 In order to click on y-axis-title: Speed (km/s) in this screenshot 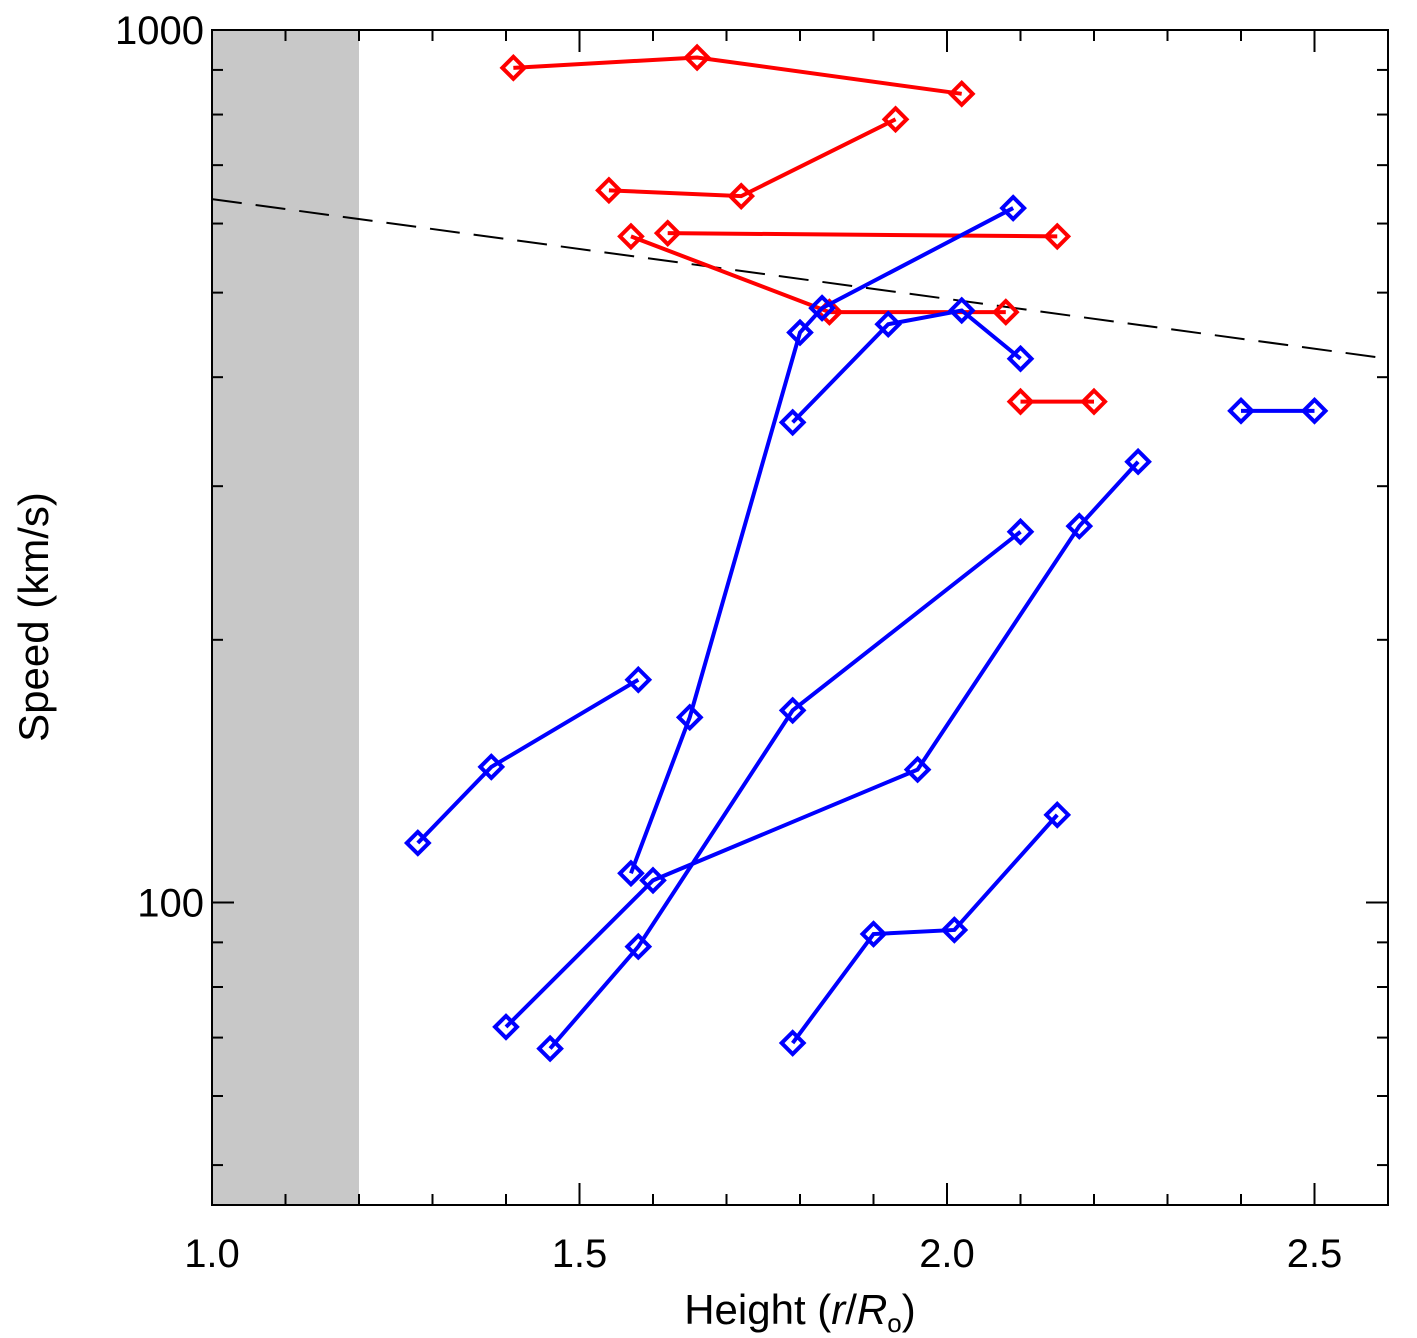, I will do `click(33, 617)`.